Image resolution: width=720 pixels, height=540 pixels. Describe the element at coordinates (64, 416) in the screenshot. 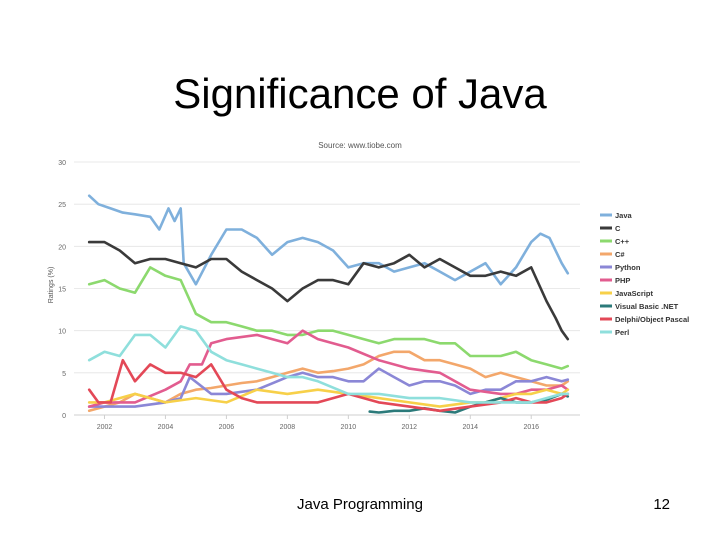

I see `y-tick-label: 0` at that location.